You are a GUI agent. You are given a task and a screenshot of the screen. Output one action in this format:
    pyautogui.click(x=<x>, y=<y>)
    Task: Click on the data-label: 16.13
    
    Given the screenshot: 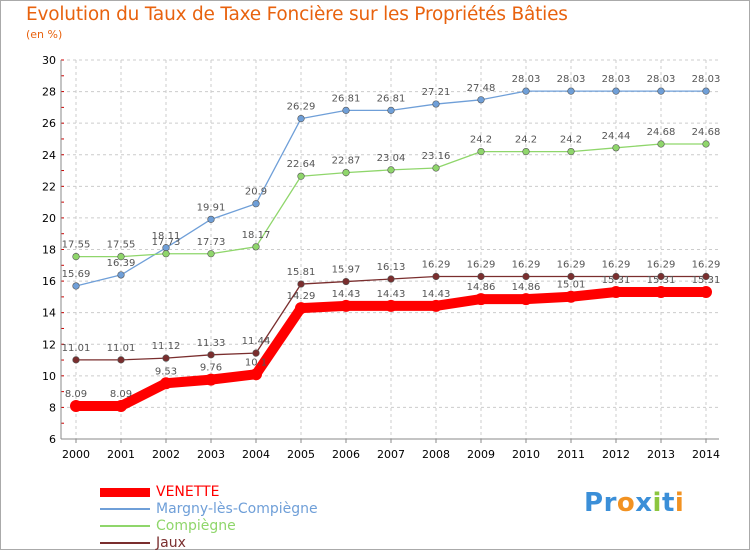 What is the action you would take?
    pyautogui.click(x=391, y=267)
    